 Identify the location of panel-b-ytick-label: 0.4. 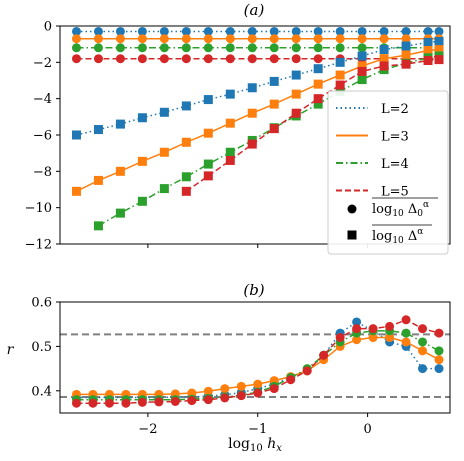
(41, 391).